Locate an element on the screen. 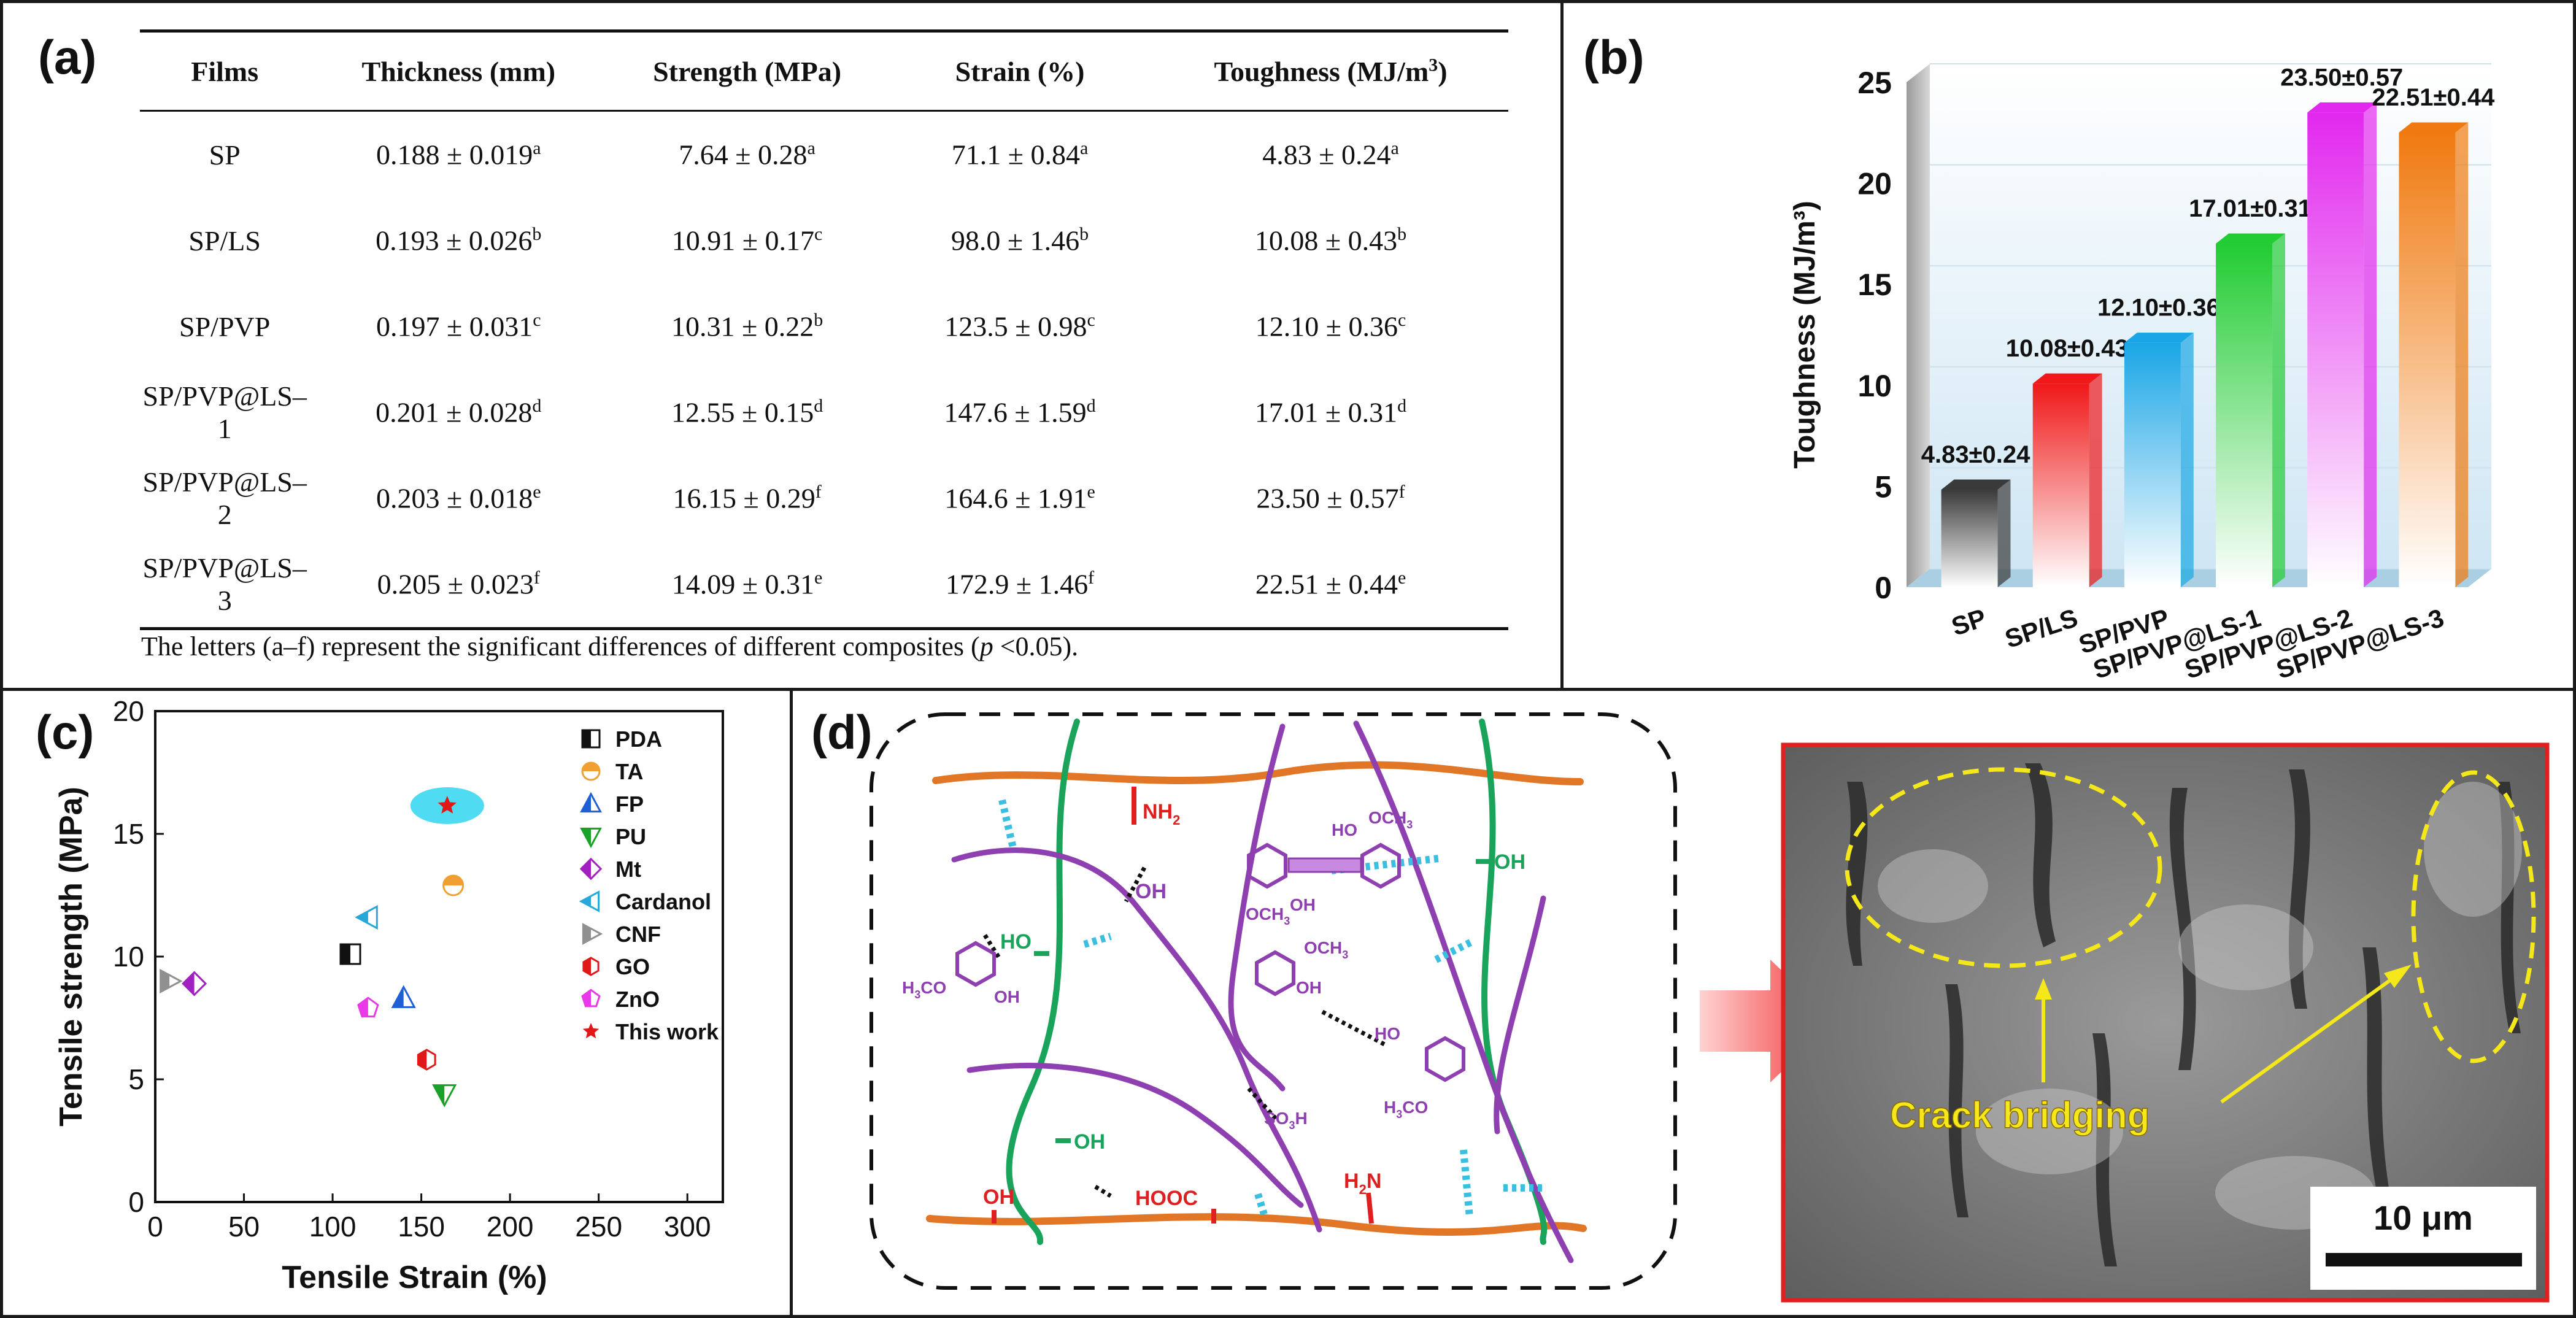 Image resolution: width=2576 pixels, height=1318 pixels. sem-image: Crack bridging 10 μm is located at coordinates (2165, 1023).